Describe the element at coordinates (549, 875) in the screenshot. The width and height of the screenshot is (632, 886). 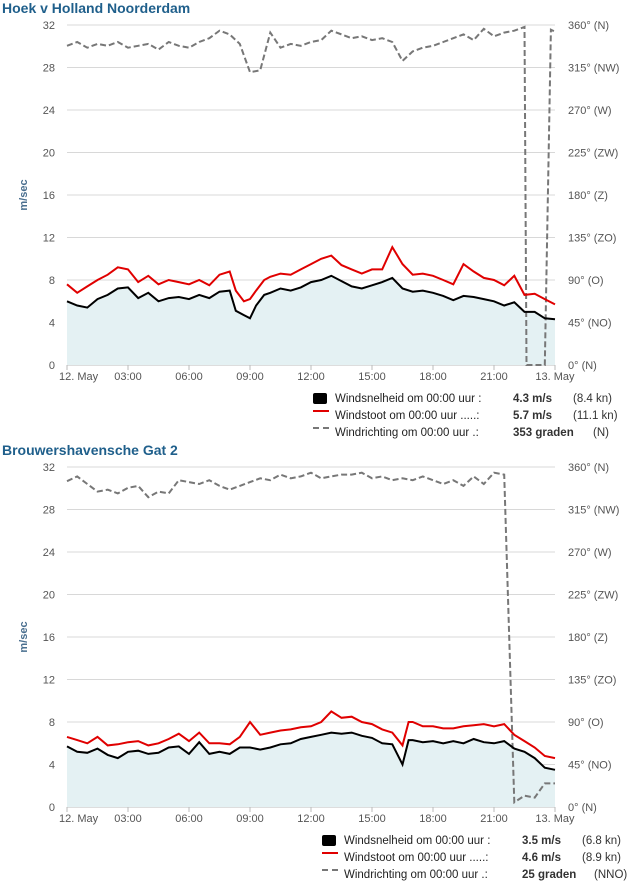
I see `legend-value: 25 graden` at that location.